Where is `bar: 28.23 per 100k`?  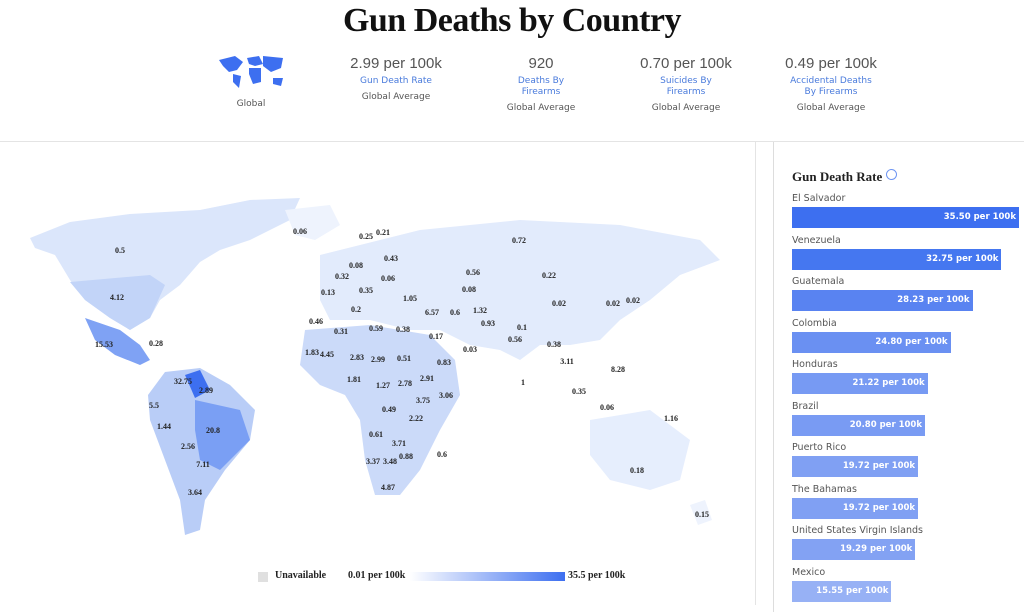
bar: 28.23 per 100k is located at coordinates (882, 300).